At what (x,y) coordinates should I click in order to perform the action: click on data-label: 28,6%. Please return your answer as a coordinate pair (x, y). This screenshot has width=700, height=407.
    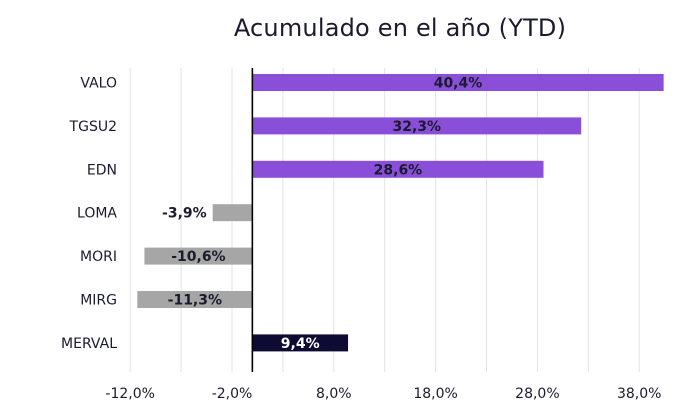
    Looking at the image, I should click on (398, 170).